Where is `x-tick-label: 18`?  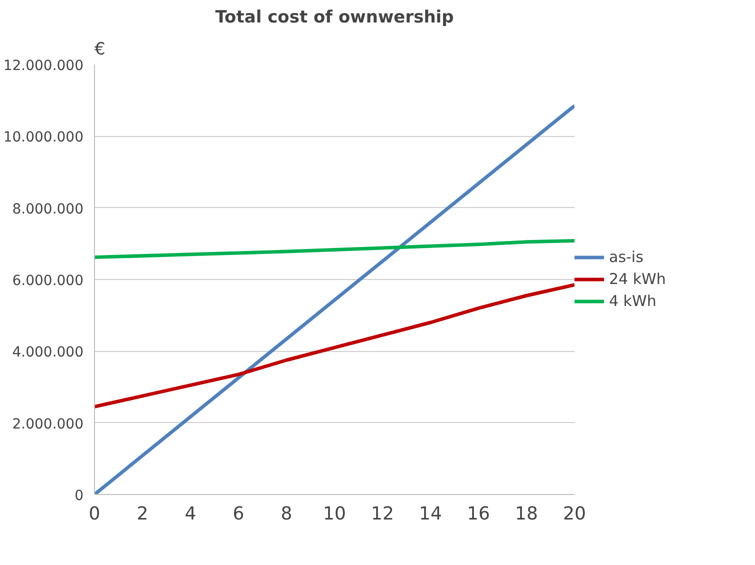
x-tick-label: 18 is located at coordinates (526, 514).